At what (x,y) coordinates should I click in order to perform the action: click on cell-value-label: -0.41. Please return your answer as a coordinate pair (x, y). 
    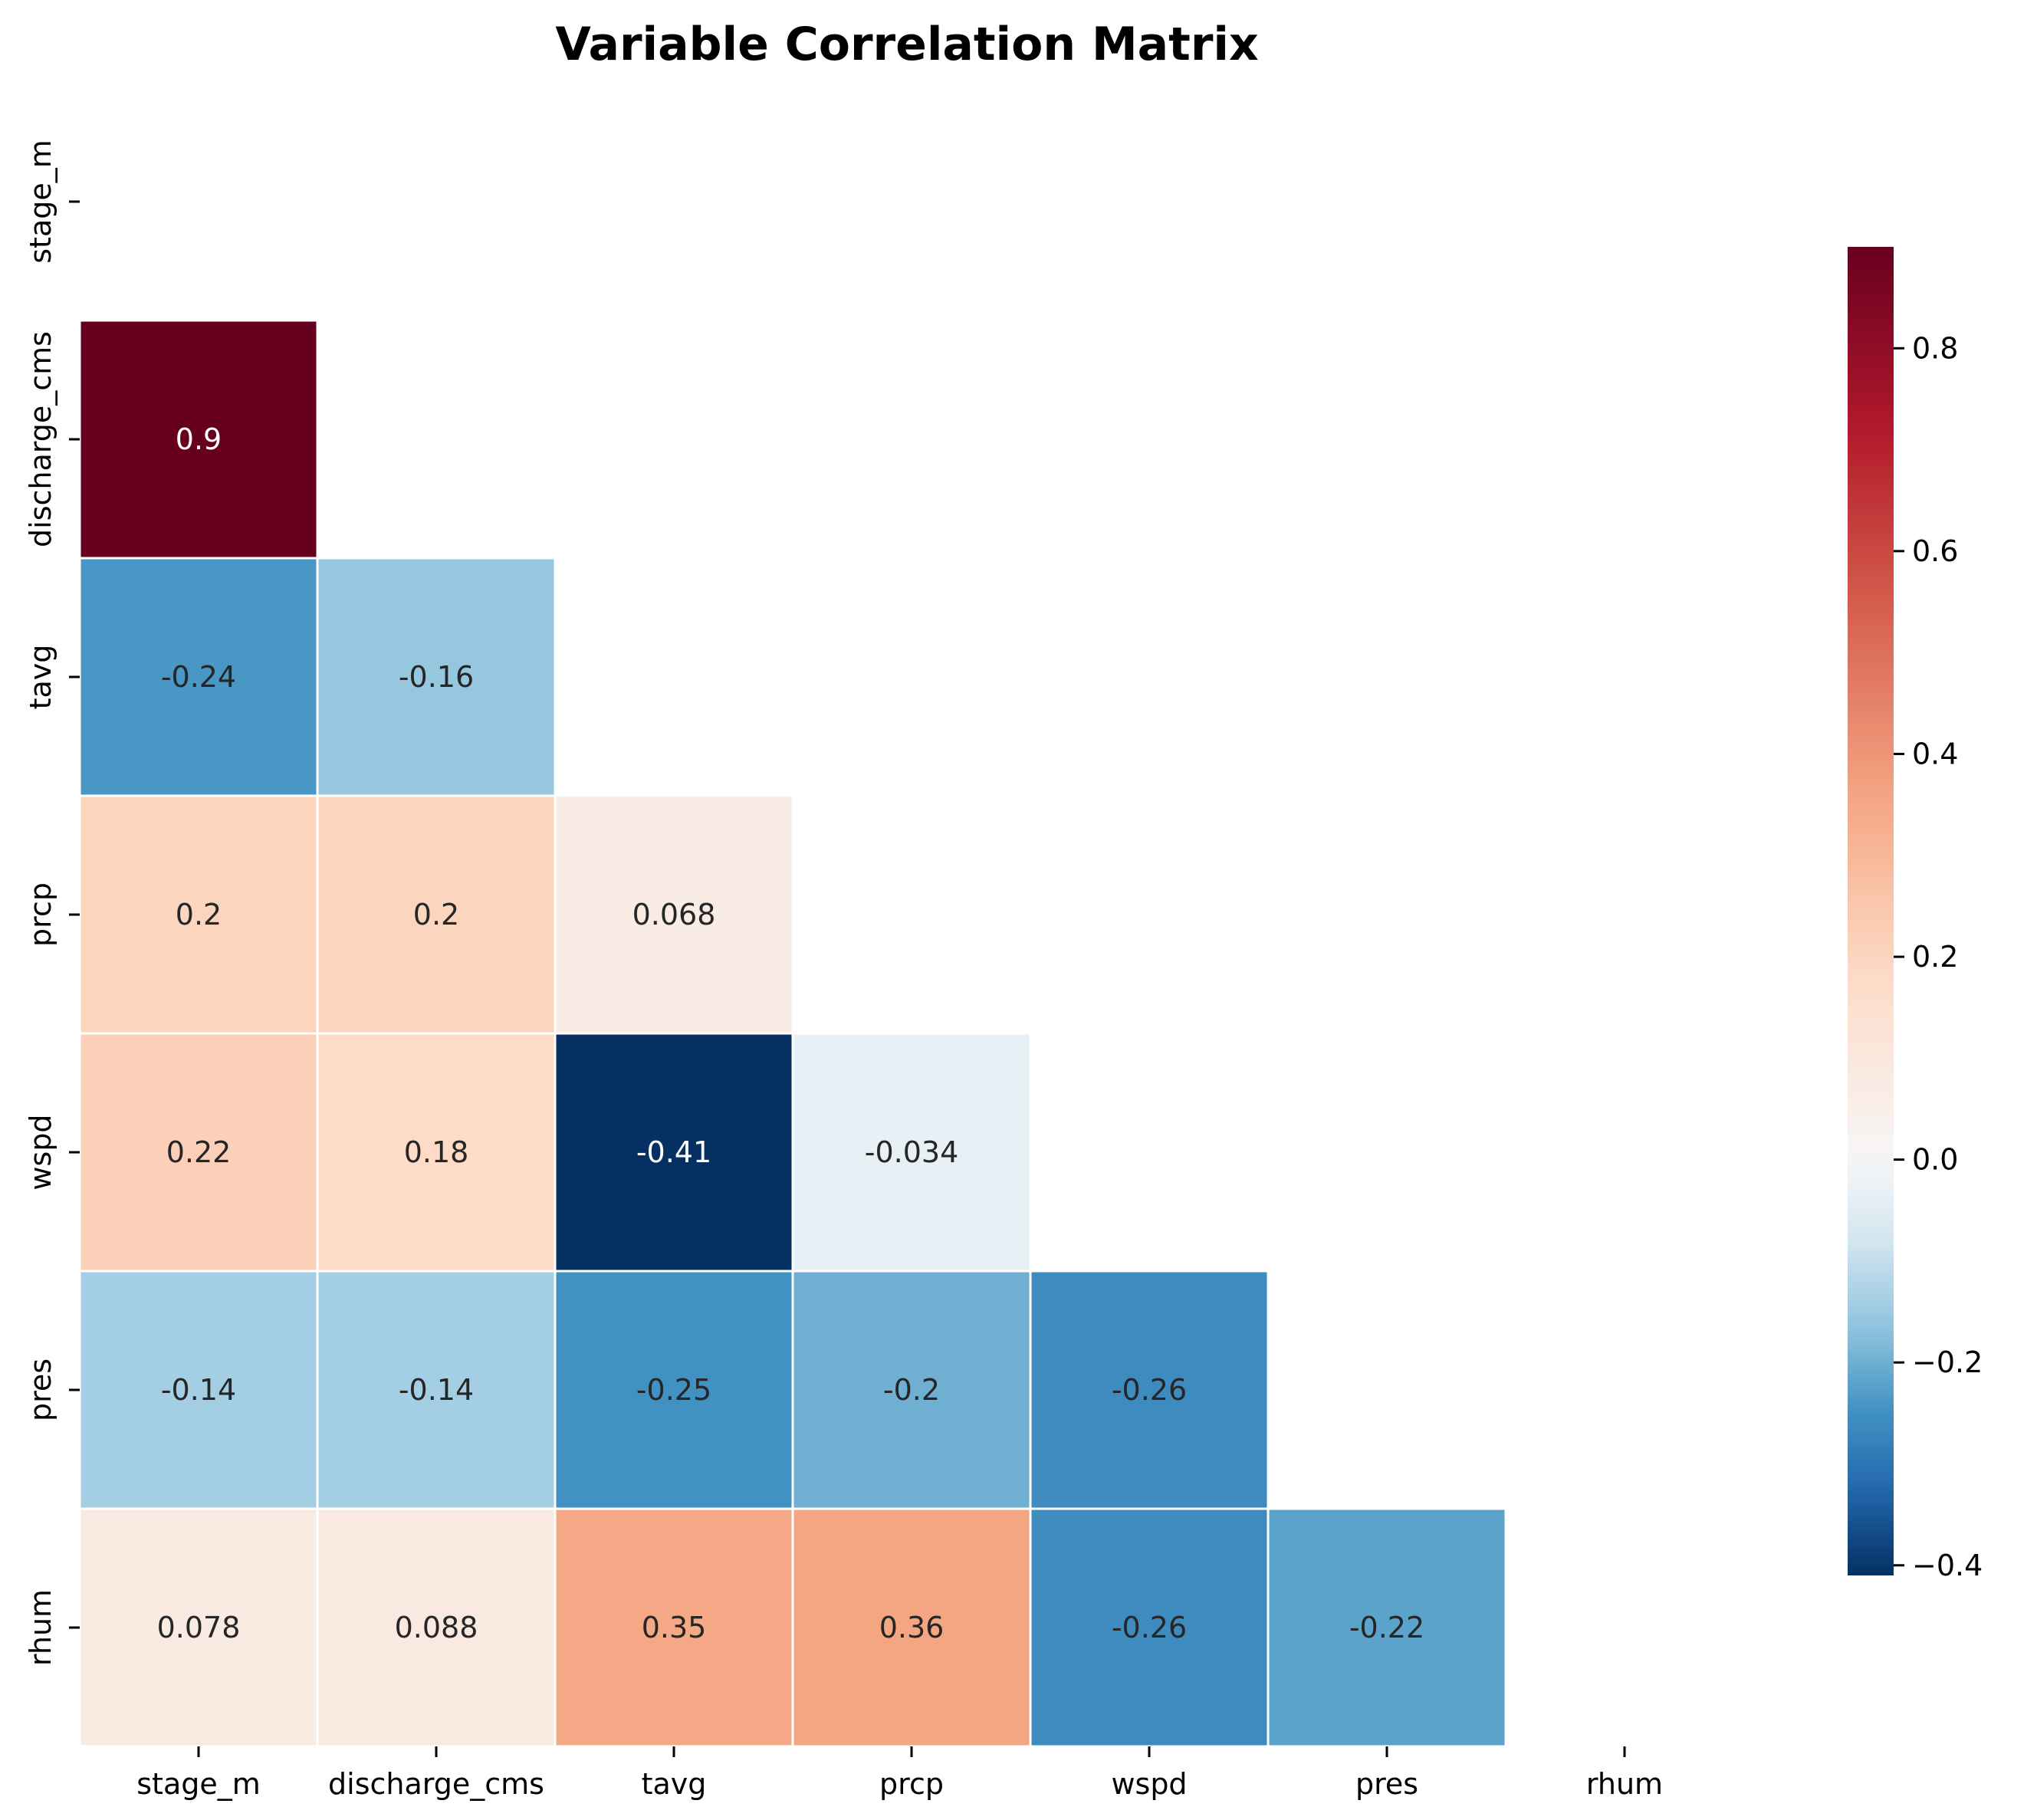
    Looking at the image, I should click on (673, 1152).